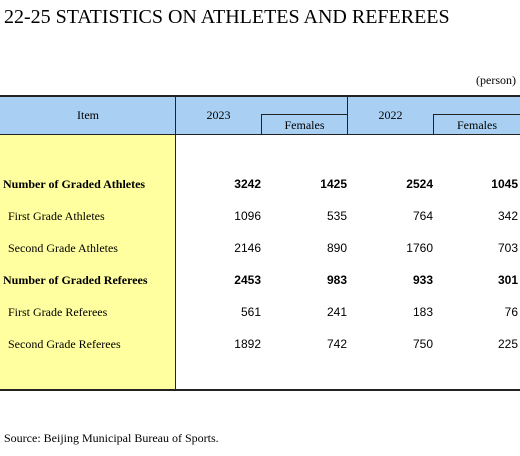 The image size is (520, 456). I want to click on column-divider, so click(175, 243).